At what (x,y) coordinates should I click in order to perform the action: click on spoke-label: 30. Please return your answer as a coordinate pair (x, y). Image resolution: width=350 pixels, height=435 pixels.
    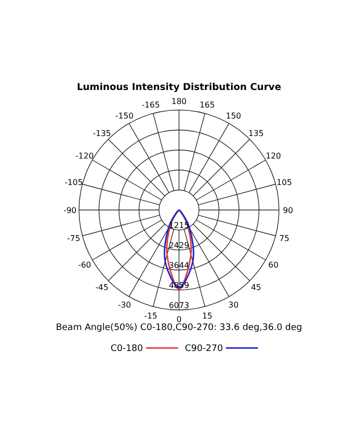
    Looking at the image, I should click on (233, 305).